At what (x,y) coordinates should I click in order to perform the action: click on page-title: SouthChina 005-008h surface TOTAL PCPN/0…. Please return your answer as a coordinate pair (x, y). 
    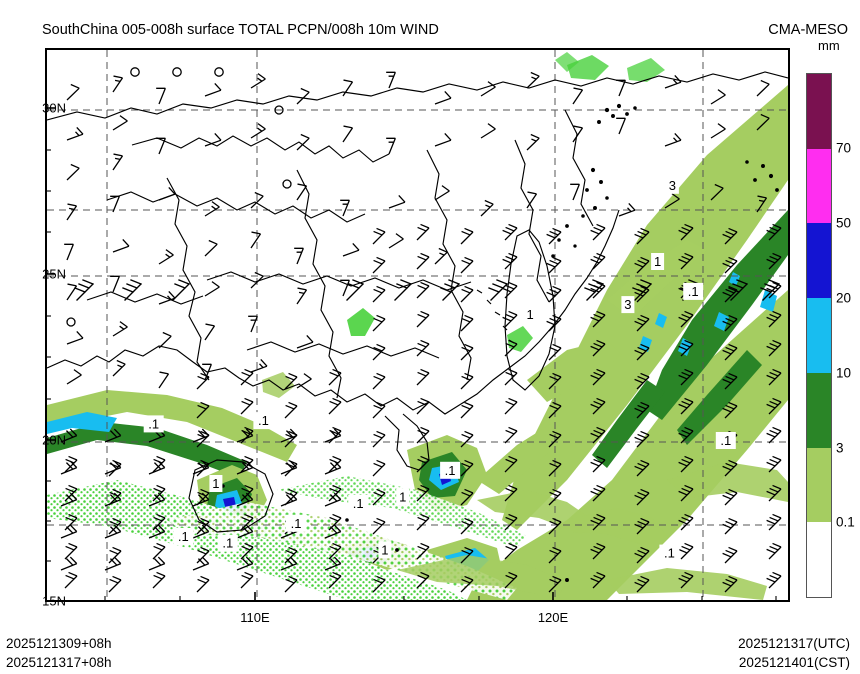
    Looking at the image, I should click on (240, 30).